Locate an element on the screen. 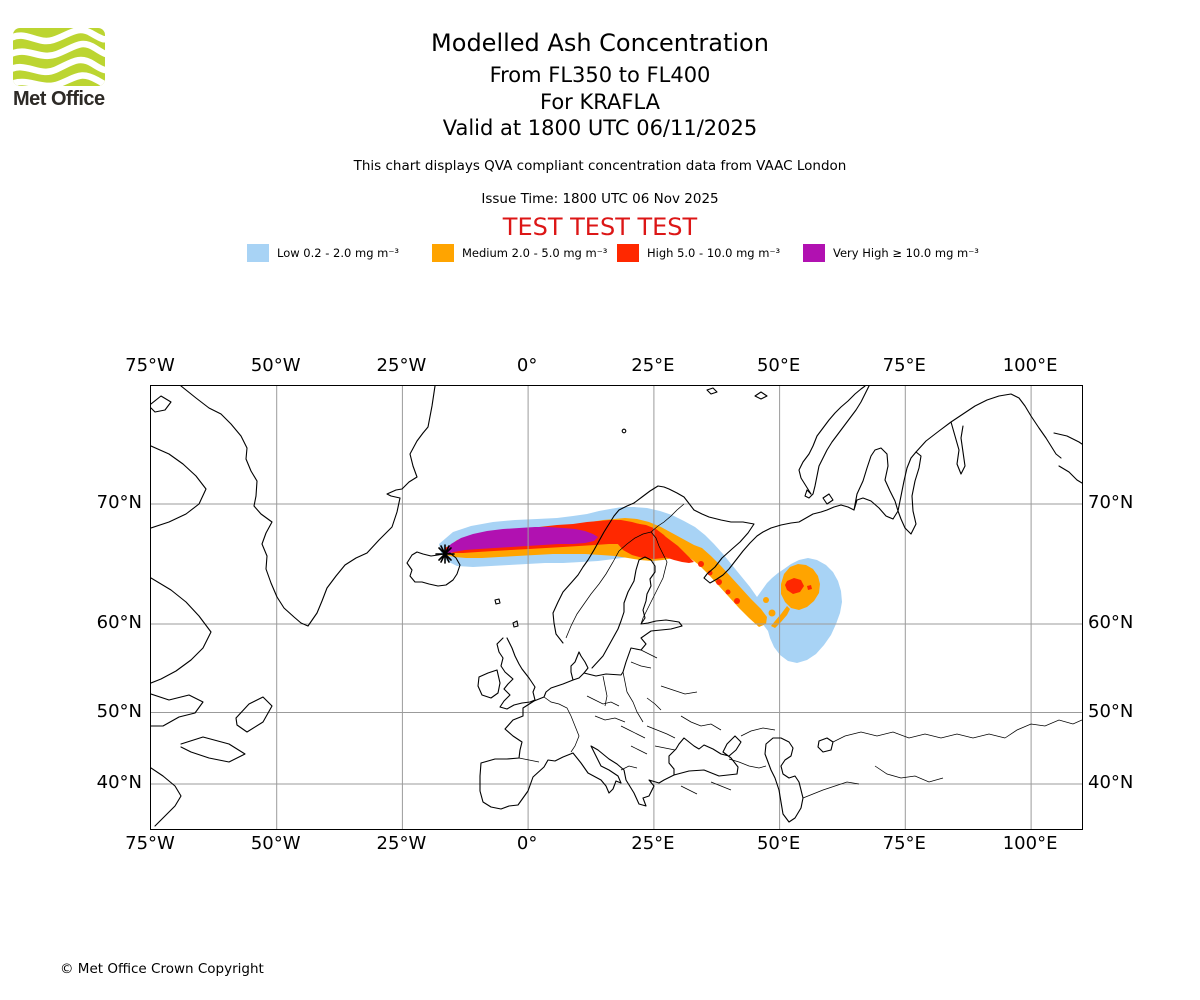 The height and width of the screenshot is (1000, 1200). legend-label-very-high: Very High ≥ 10.0 mg m⁻³ is located at coordinates (906, 253).